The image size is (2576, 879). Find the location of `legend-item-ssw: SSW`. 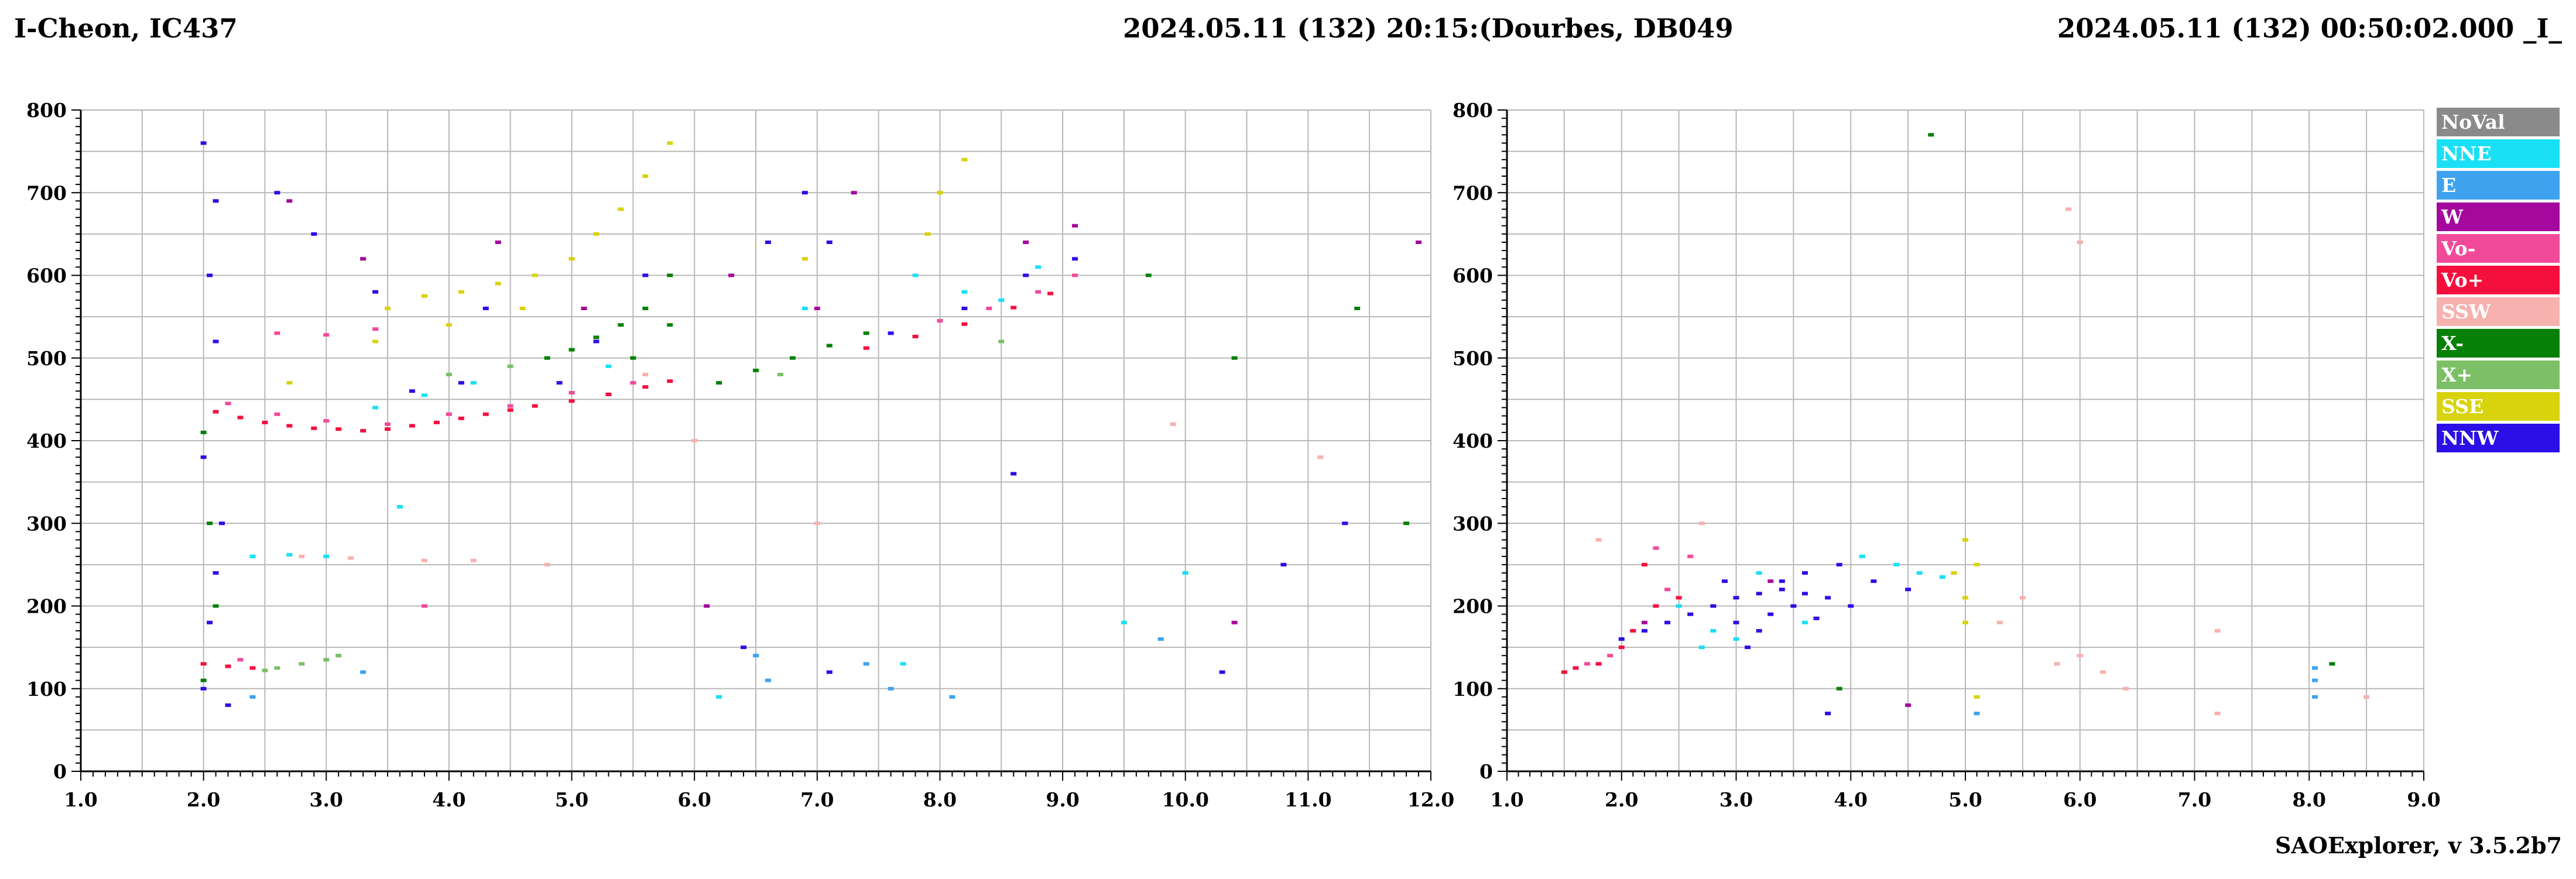

legend-item-ssw: SSW is located at coordinates (2498, 311).